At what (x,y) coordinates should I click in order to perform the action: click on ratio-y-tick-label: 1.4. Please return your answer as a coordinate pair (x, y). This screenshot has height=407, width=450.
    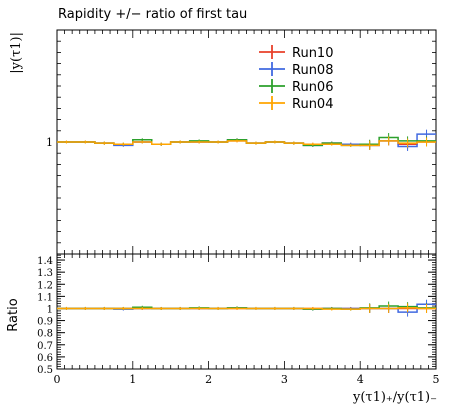
    Looking at the image, I should click on (45, 261).